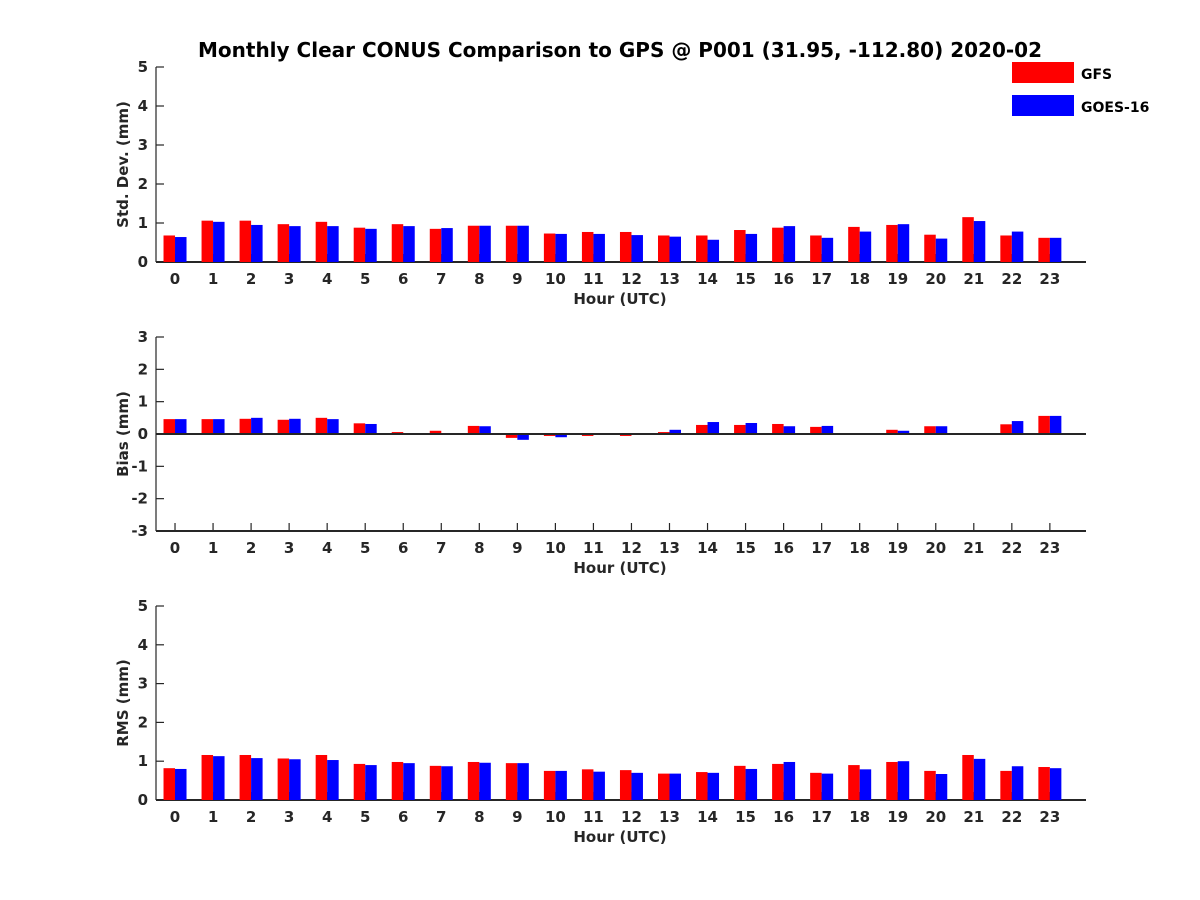 The width and height of the screenshot is (1200, 900). Describe the element at coordinates (707, 548) in the screenshot. I see `x-tick-label: 14` at that location.